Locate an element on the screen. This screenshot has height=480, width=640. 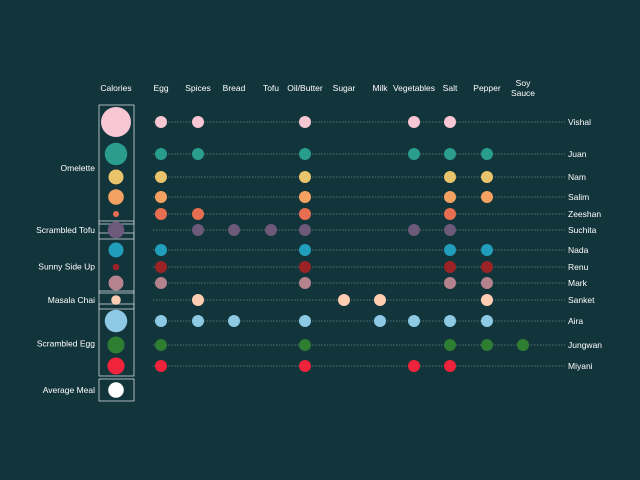
ingredient-header: Soy Sauce is located at coordinates (523, 88).